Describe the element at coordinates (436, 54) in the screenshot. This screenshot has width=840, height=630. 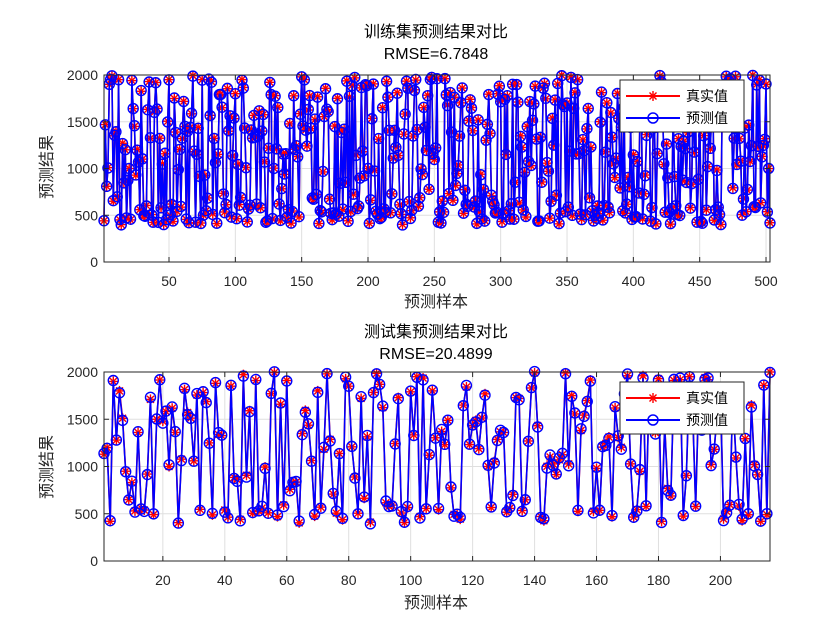
I see `train-rmse: RMSE=6.7848` at that location.